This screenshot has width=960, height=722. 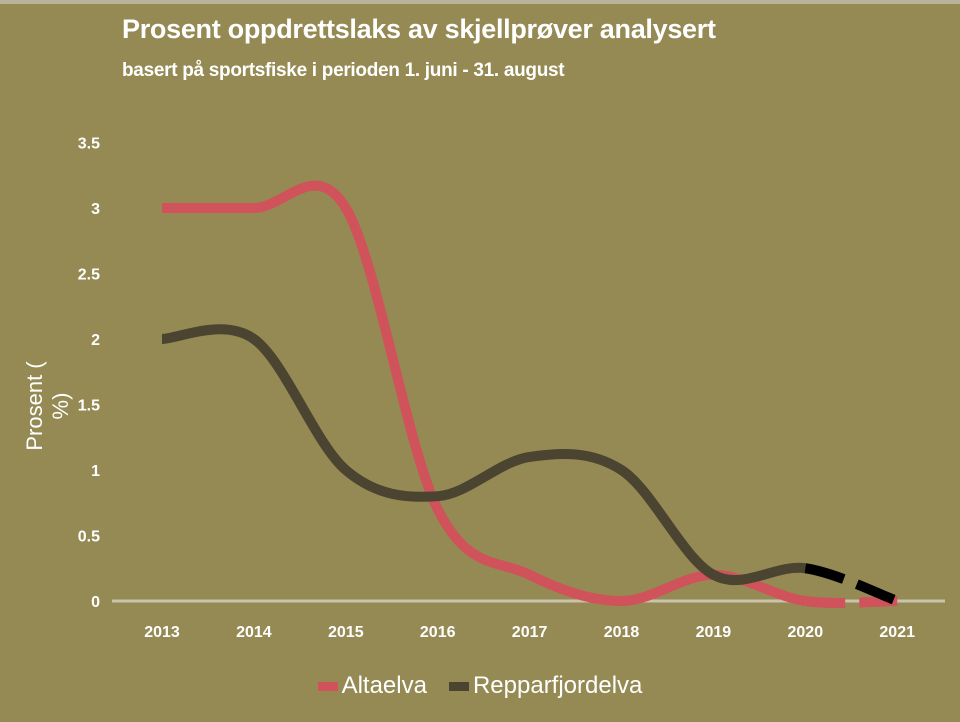 I want to click on legend-item-altaelva: Altaelva, so click(x=372, y=686).